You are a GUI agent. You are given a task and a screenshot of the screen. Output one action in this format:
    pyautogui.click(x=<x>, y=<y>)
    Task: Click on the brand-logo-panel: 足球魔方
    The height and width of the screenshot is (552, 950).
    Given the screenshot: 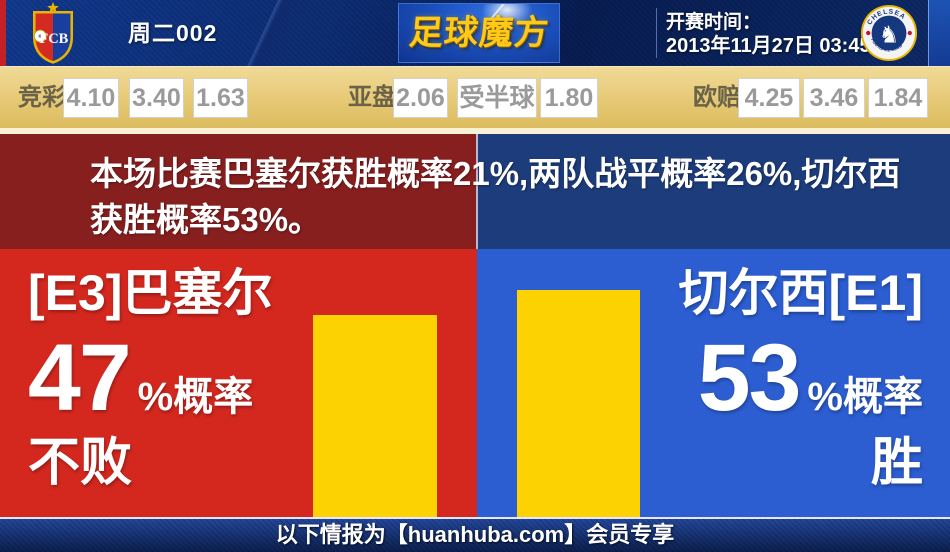 What is the action you would take?
    pyautogui.click(x=479, y=33)
    